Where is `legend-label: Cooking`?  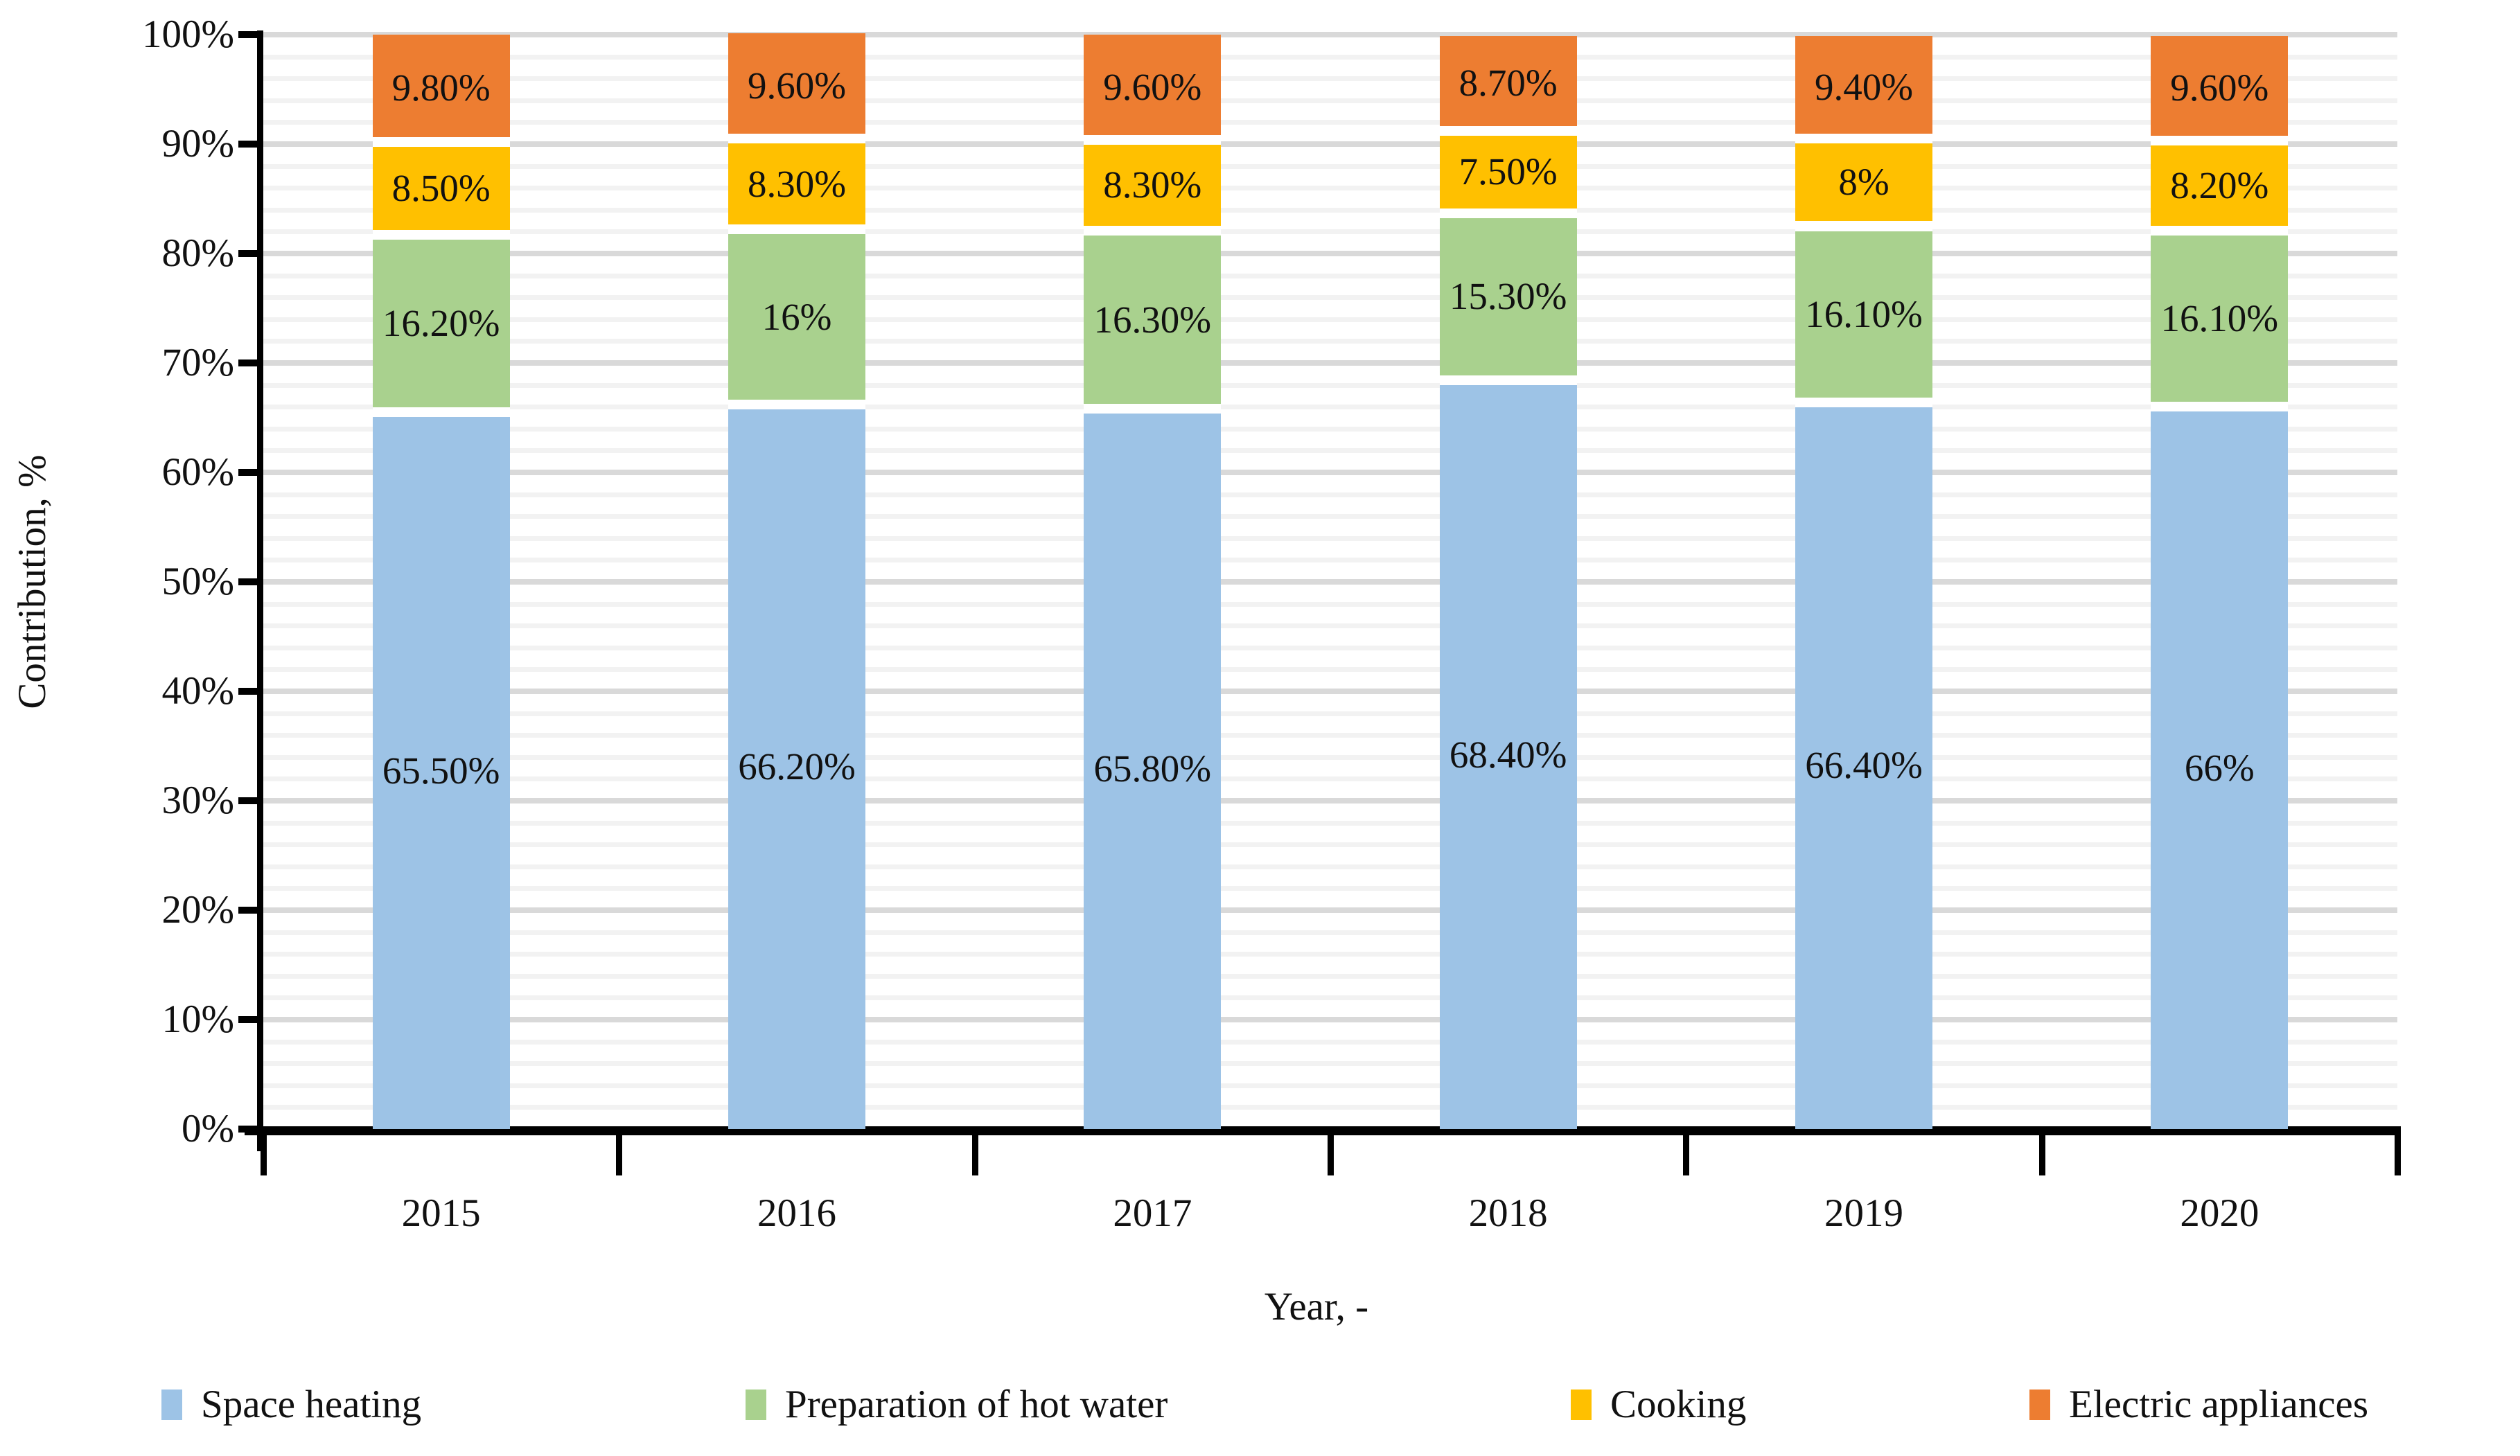 legend-label: Cooking is located at coordinates (1678, 1404).